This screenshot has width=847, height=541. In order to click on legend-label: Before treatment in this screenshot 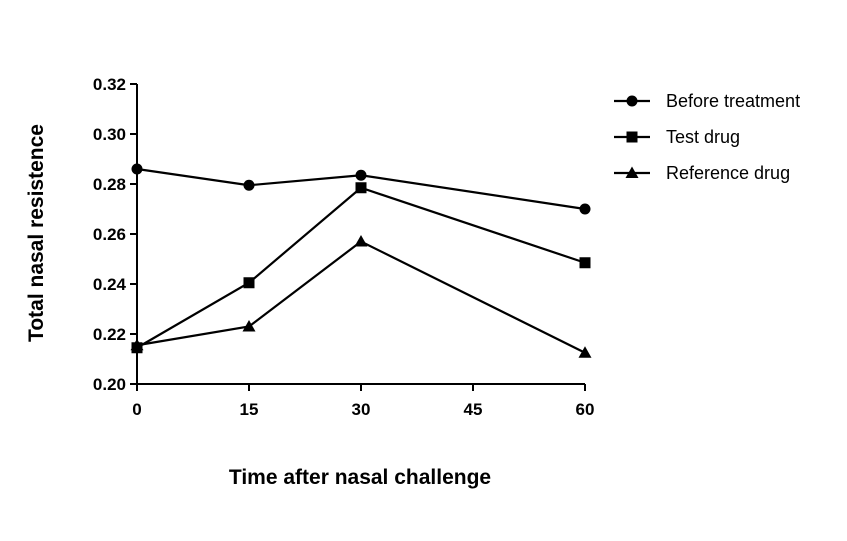, I will do `click(733, 101)`.